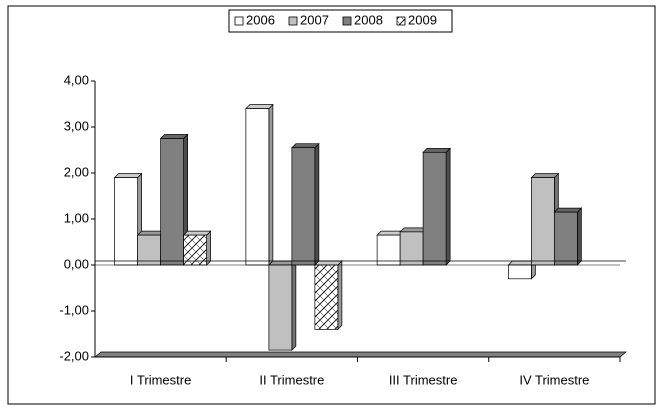 The image size is (662, 414). I want to click on legend-label: 2006, so click(260, 19).